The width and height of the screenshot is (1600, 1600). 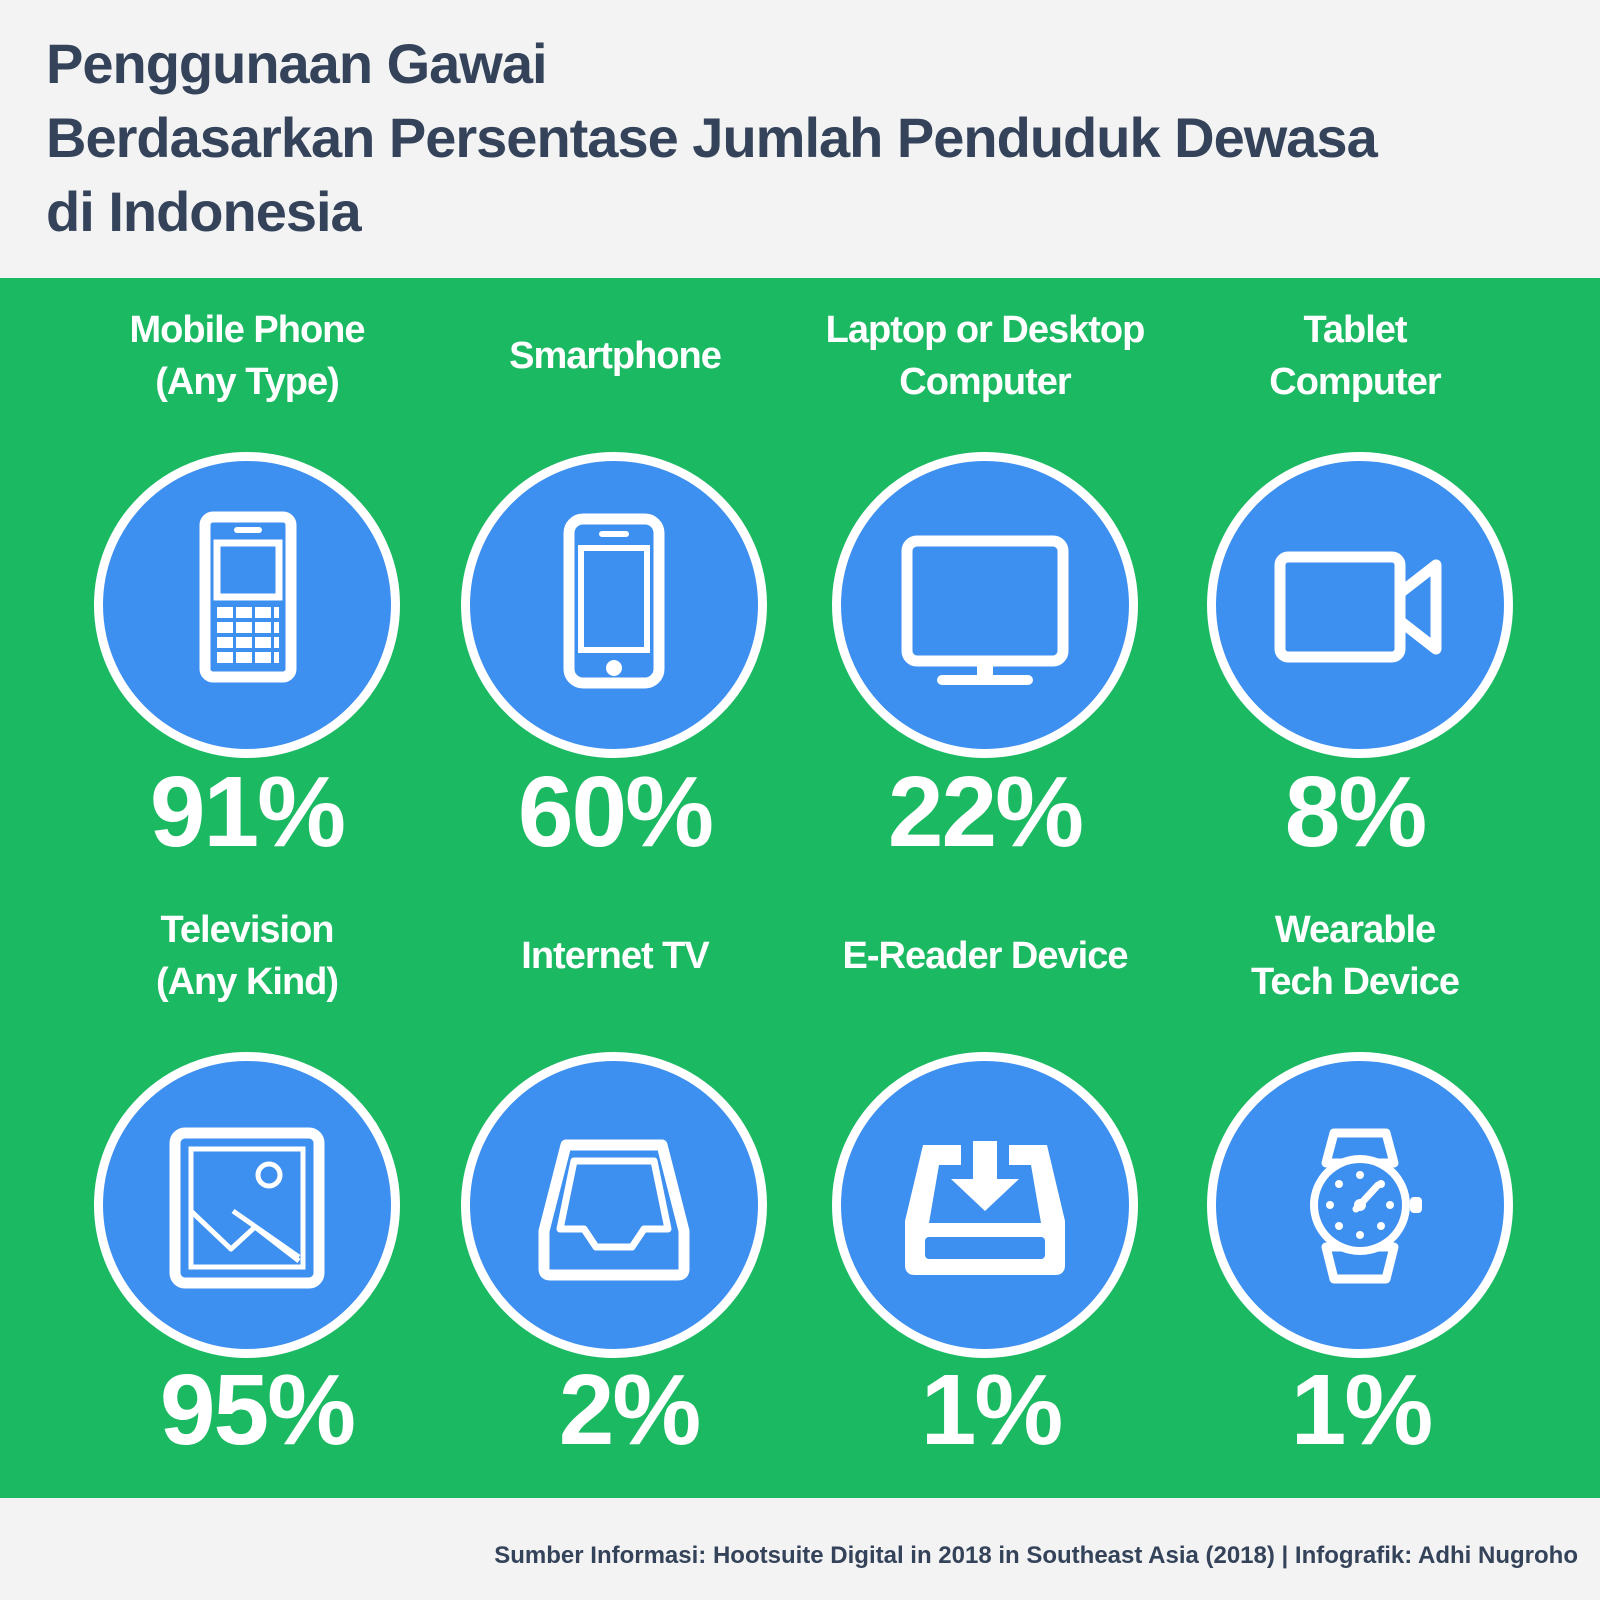 I want to click on device-smartphone: Smartphone 60%, so click(x=615, y=580).